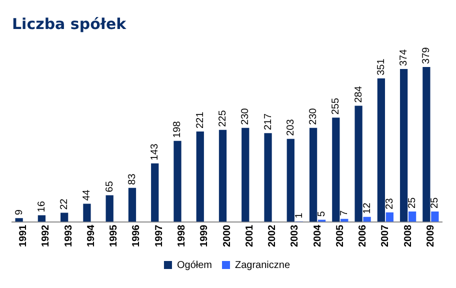  I want to click on x-tick-label: 2005, so click(340, 236).